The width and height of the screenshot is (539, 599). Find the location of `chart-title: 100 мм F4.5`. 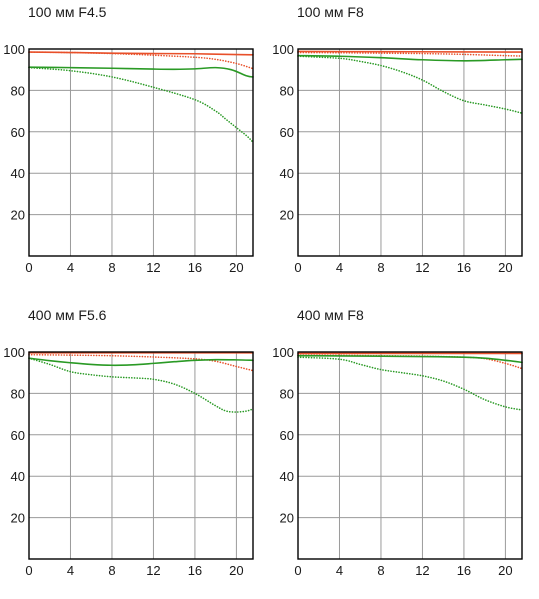

chart-title: 100 мм F4.5 is located at coordinates (67, 12).